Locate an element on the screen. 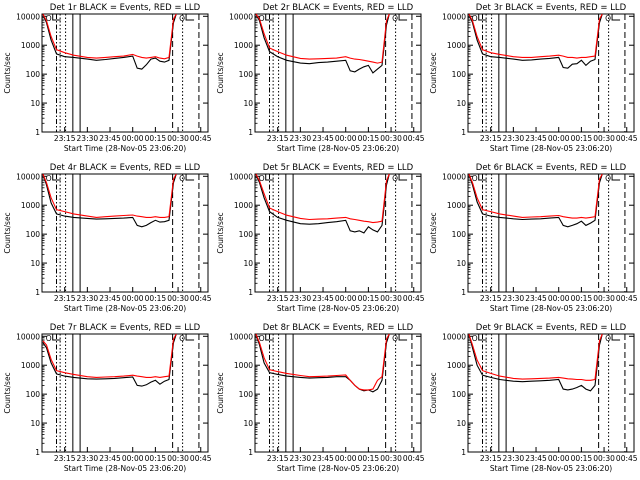  chart-title: Det 1r BLACK = Events, RED = LLD is located at coordinates (125, 8).